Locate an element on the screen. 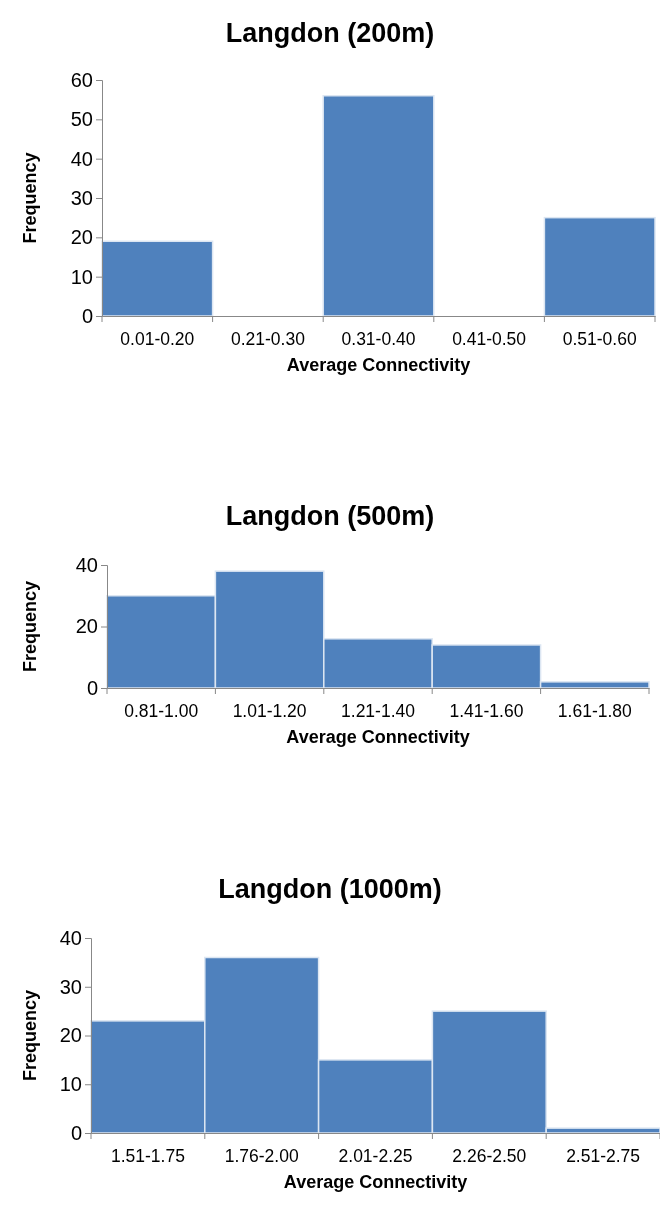 The width and height of the screenshot is (660, 1221). chart-title: Langdon (500m) is located at coordinates (330, 516).